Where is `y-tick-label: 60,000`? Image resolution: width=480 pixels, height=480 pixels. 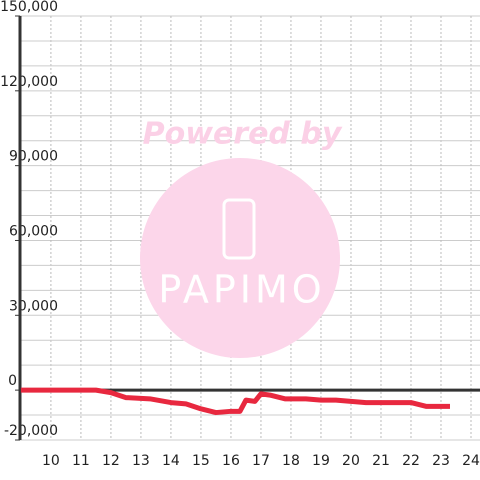
y-tick-label: 60,000 is located at coordinates (33, 231).